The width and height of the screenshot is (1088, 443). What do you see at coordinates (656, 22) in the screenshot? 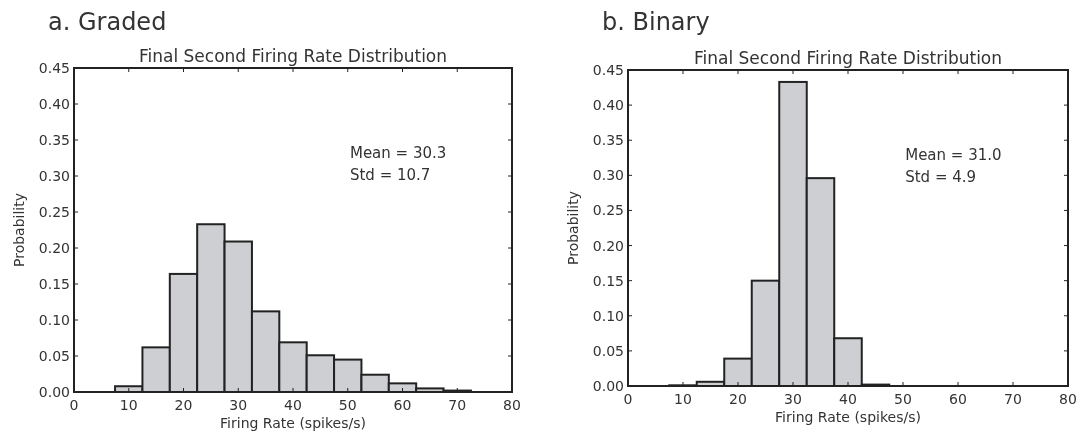
I see `chart-title: b. Binary` at bounding box center [656, 22].